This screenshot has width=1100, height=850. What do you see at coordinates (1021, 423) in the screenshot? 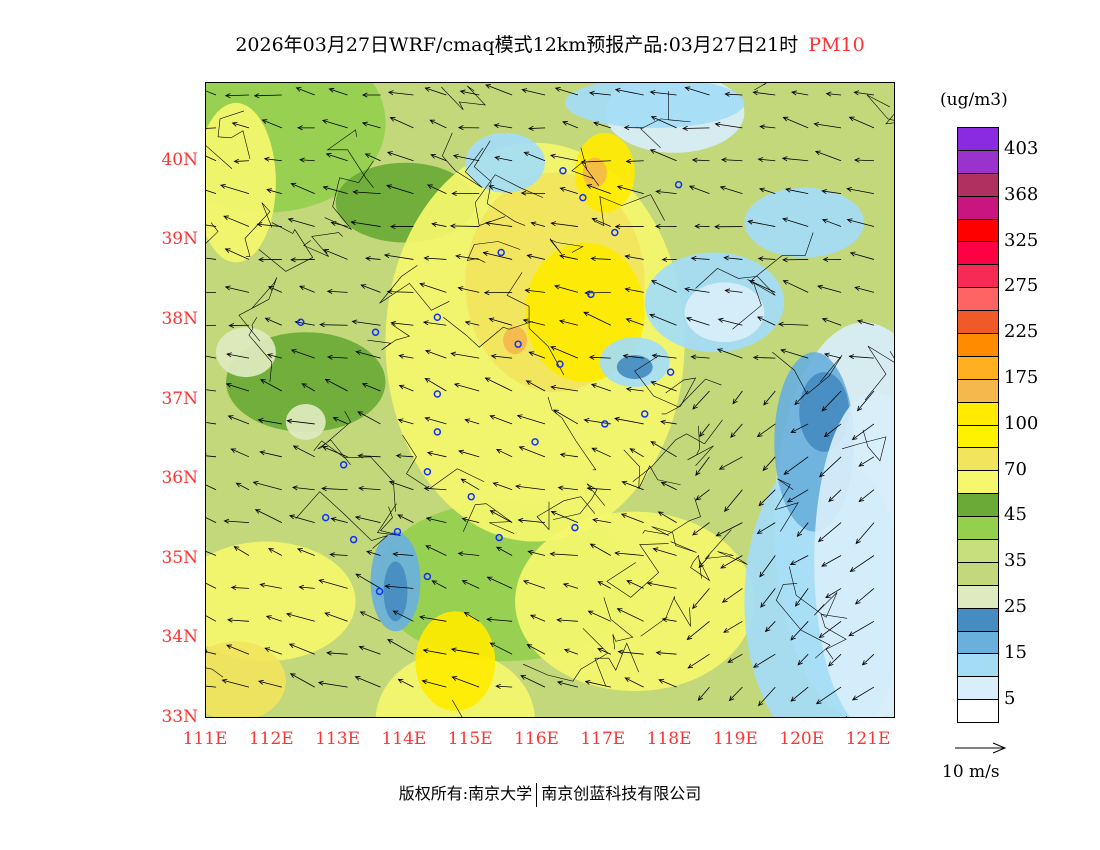
I see `color-bar-label: 100` at bounding box center [1021, 423].